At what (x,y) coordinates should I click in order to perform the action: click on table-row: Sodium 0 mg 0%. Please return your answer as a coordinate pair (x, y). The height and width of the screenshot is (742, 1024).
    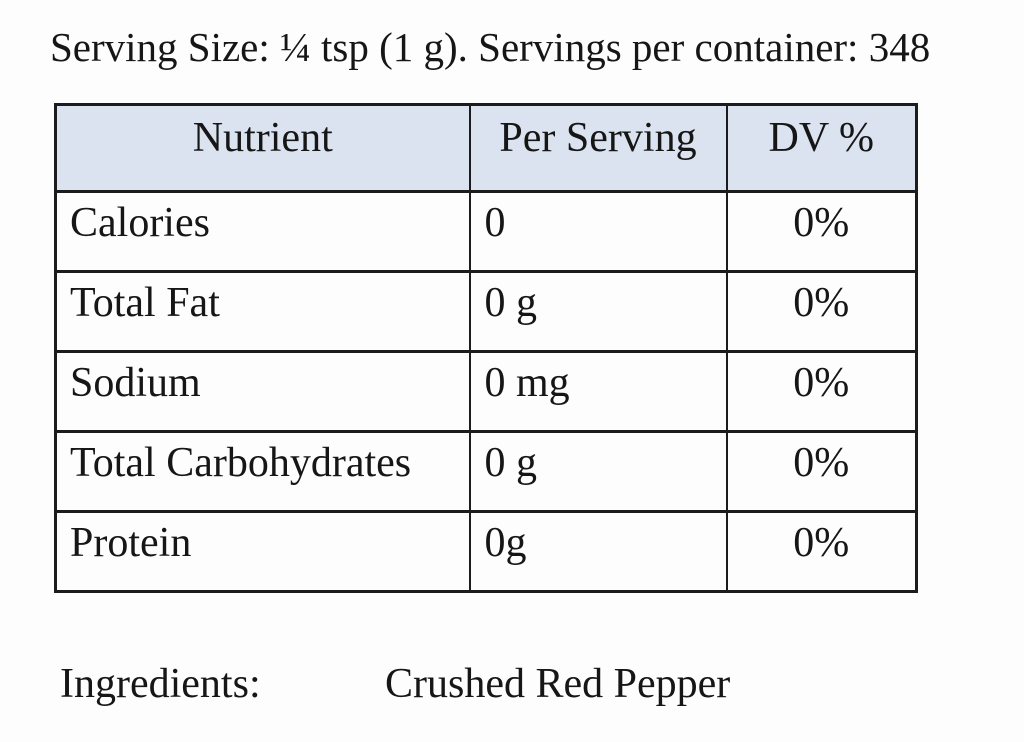
    Looking at the image, I should click on (486, 391).